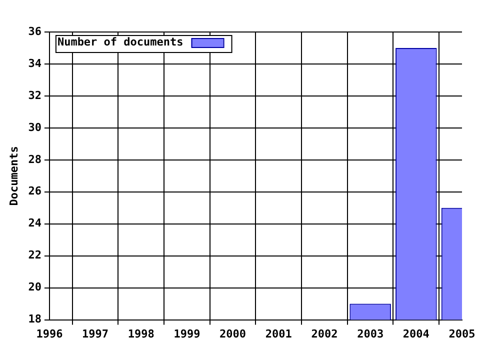 Image resolution: width=480 pixels, height=350 pixels. Describe the element at coordinates (35, 31) in the screenshot. I see `y-tick-label: 36` at that location.